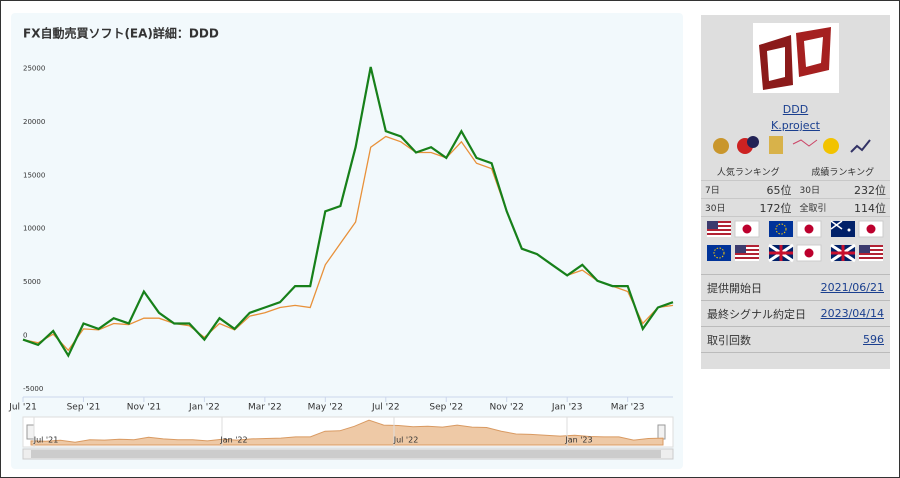  Describe the element at coordinates (34, 175) in the screenshot. I see `y-tick-label: 15000` at that location.